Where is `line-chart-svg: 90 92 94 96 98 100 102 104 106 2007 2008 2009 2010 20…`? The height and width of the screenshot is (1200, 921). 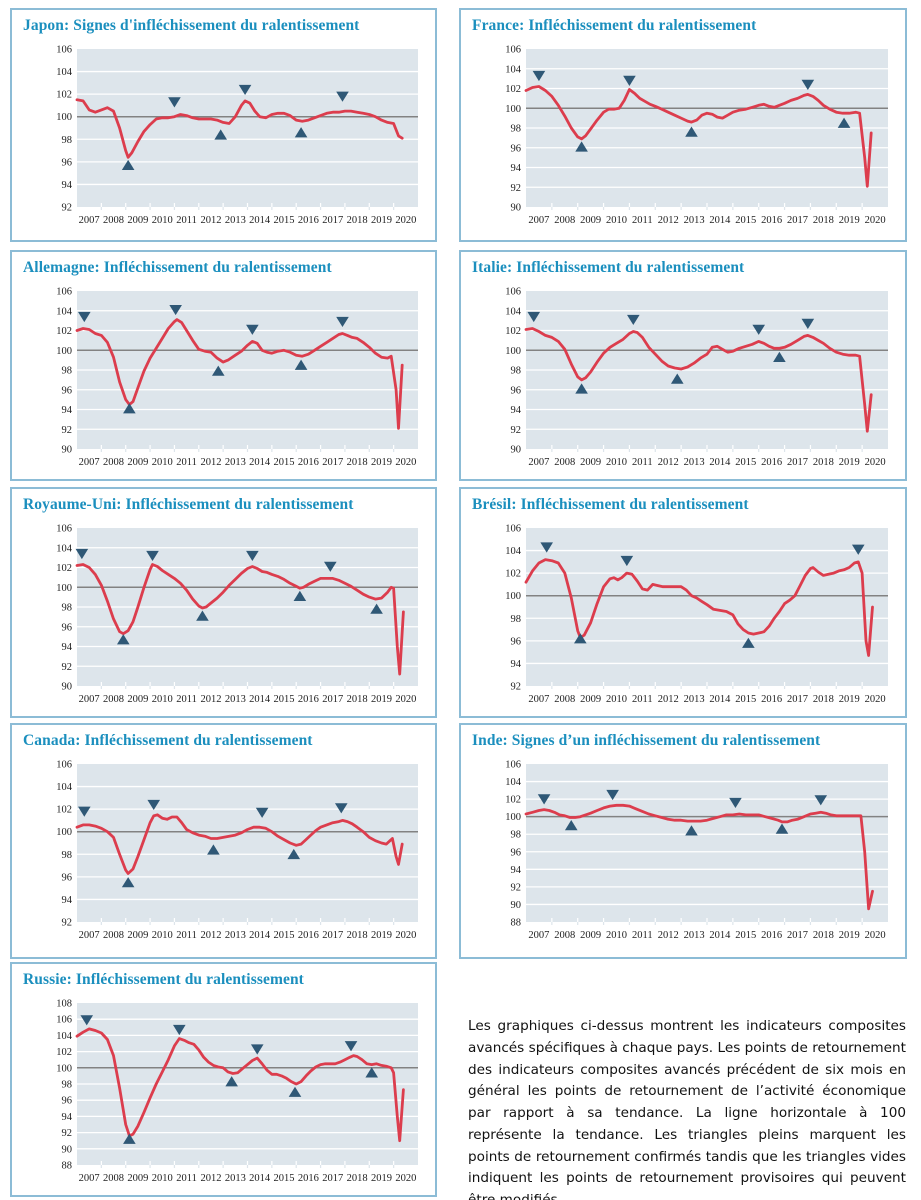 line-chart-svg: 90 92 94 96 98 100 102 104 106 2007 2008 2009 2010 20… is located at coordinates (696, 135).